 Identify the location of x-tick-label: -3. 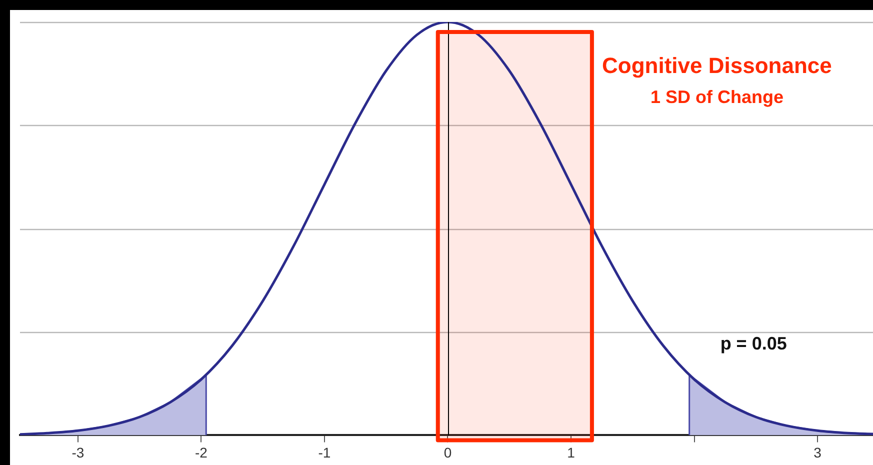
(78, 452).